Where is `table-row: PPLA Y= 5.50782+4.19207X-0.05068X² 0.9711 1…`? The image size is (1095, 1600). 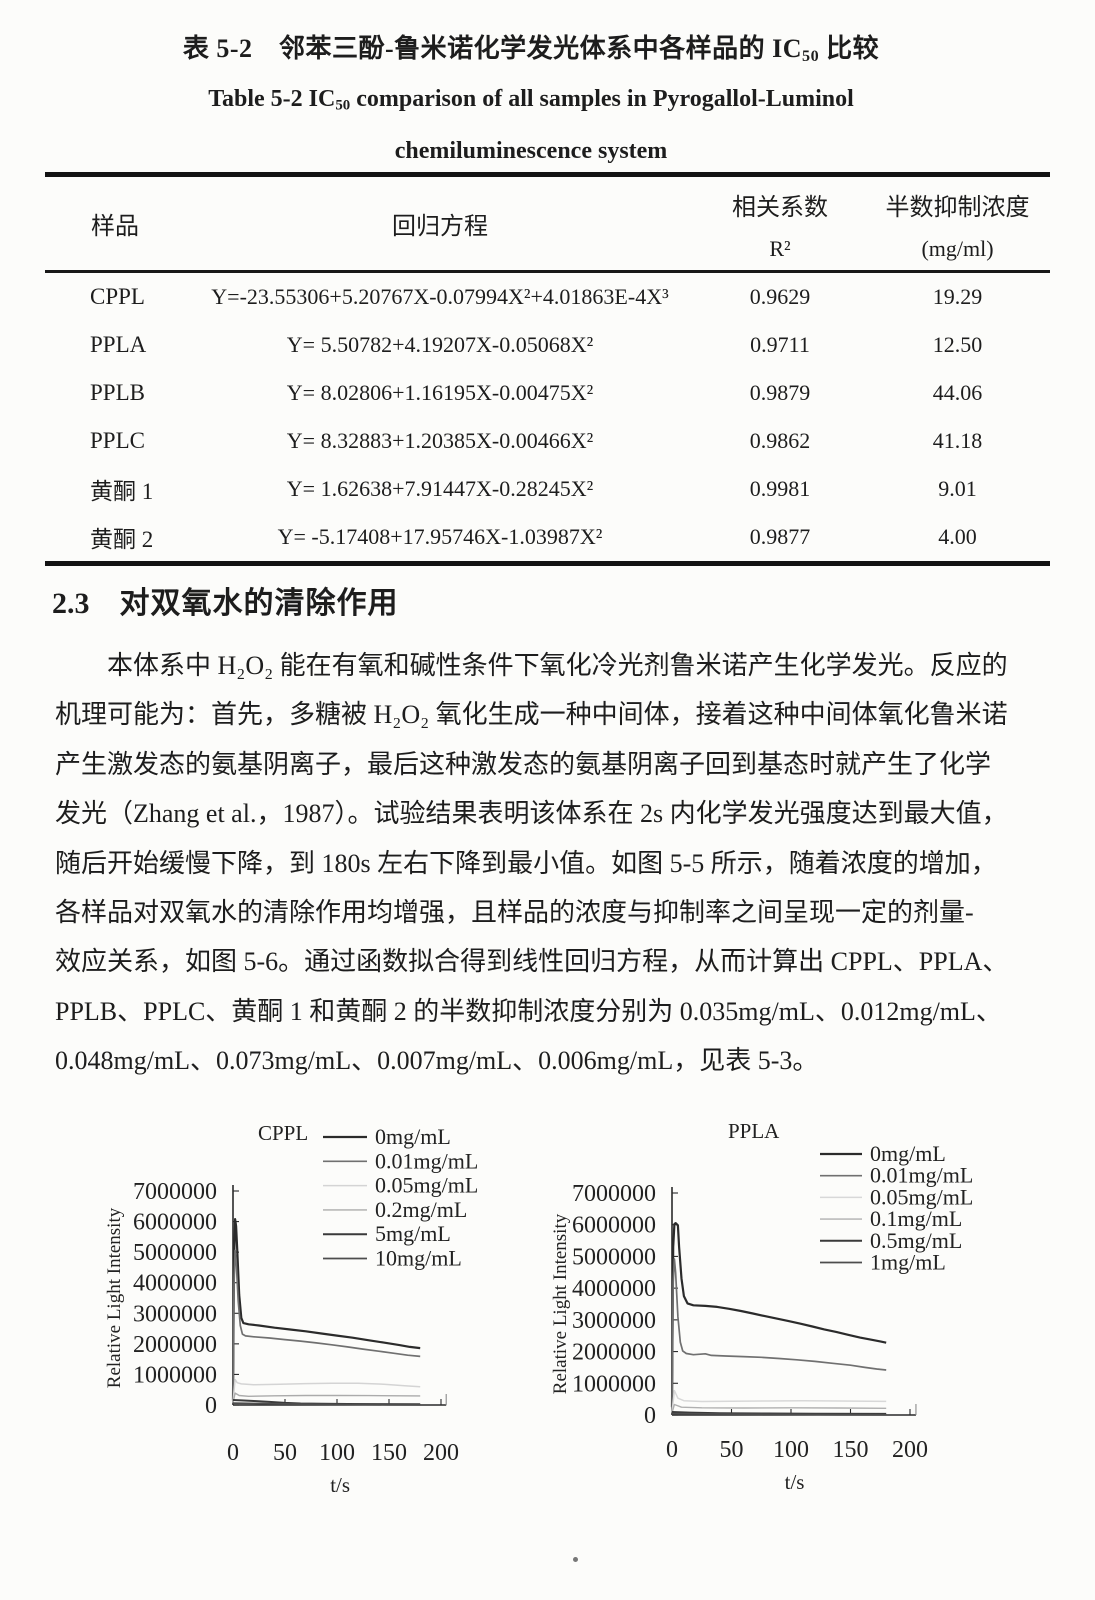
table-row: PPLA Y= 5.50782+4.19207X-0.05068X² 0.9711 1… is located at coordinates (547, 345).